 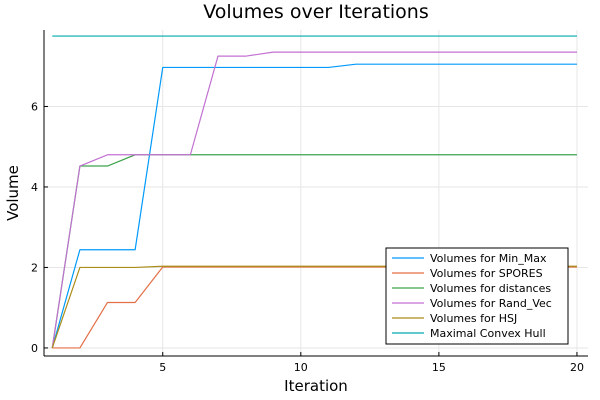 I want to click on x-tick-label: 20, so click(x=577, y=367).